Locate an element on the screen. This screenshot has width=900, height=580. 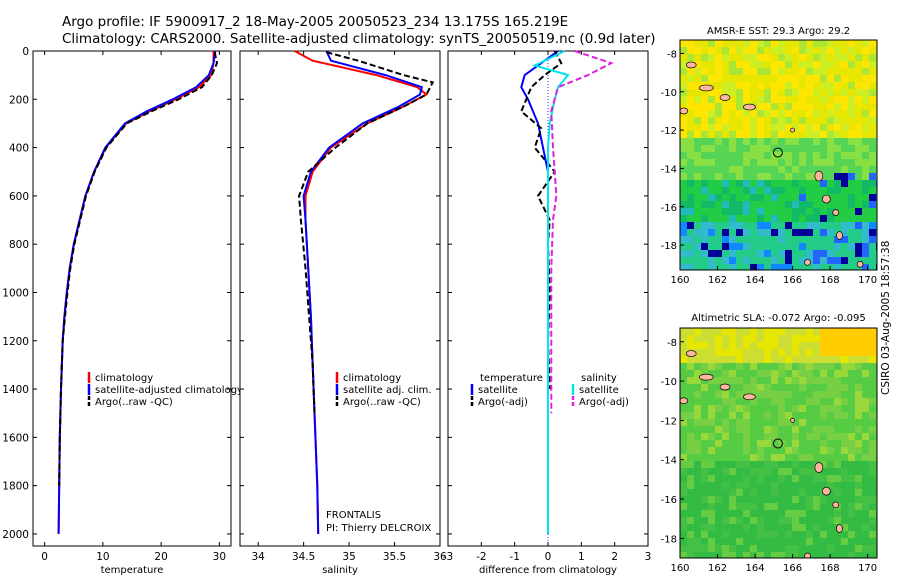
argo-location-marker is located at coordinates (777, 152).